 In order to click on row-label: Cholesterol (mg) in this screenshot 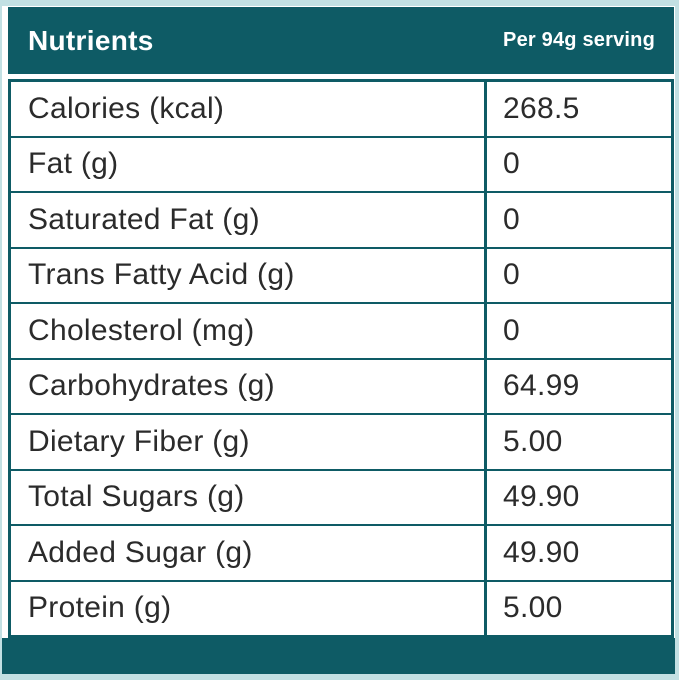, I will do `click(141, 330)`.